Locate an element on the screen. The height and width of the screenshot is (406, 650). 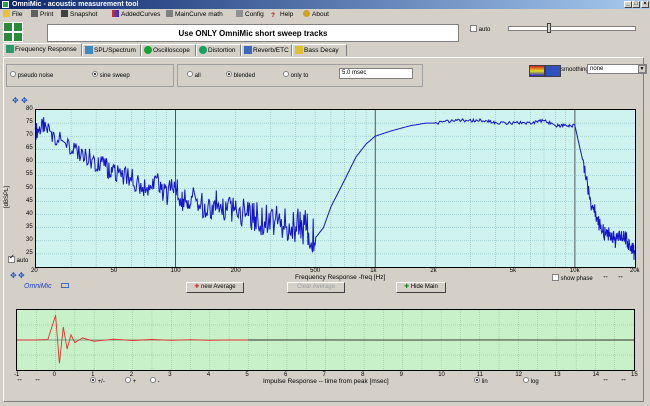
tab-spl-spectrum: SPL/Spectrum is located at coordinates (111, 50).